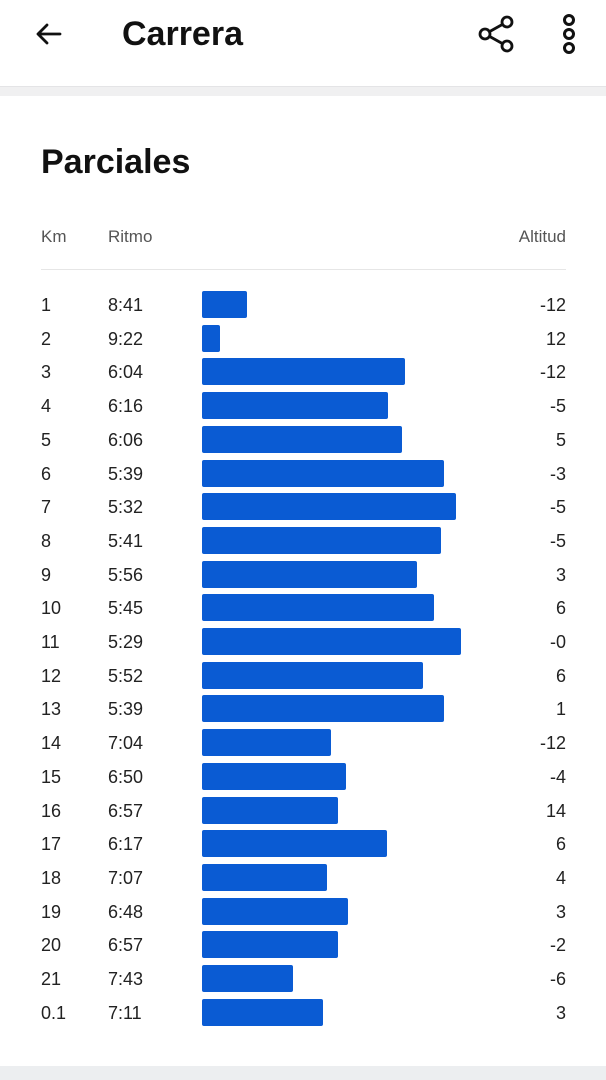  What do you see at coordinates (46, 406) in the screenshot?
I see `split-km: 4` at bounding box center [46, 406].